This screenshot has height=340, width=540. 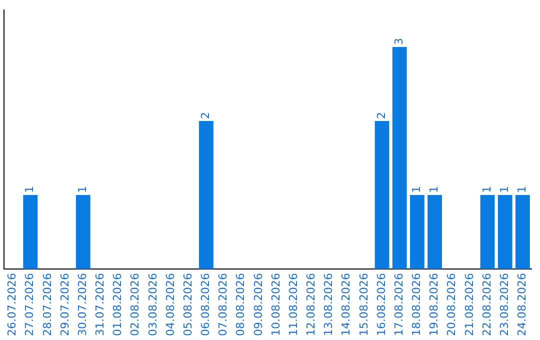 I want to click on x-tick-label: 28.07.2026, so click(x=47, y=304).